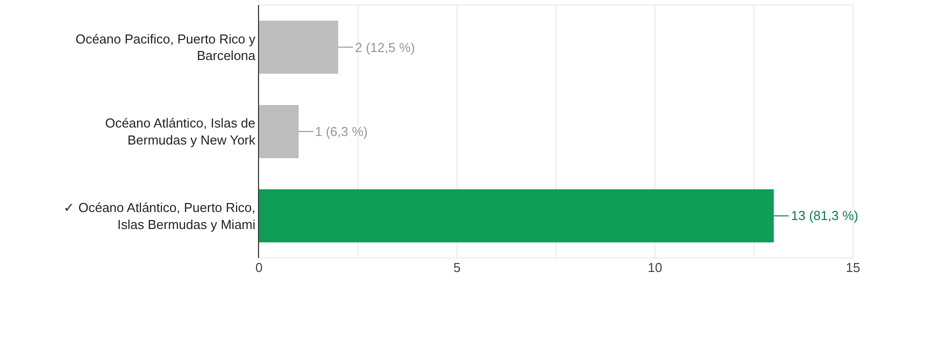  I want to click on data-label: 2 (12,5 %), so click(385, 47).